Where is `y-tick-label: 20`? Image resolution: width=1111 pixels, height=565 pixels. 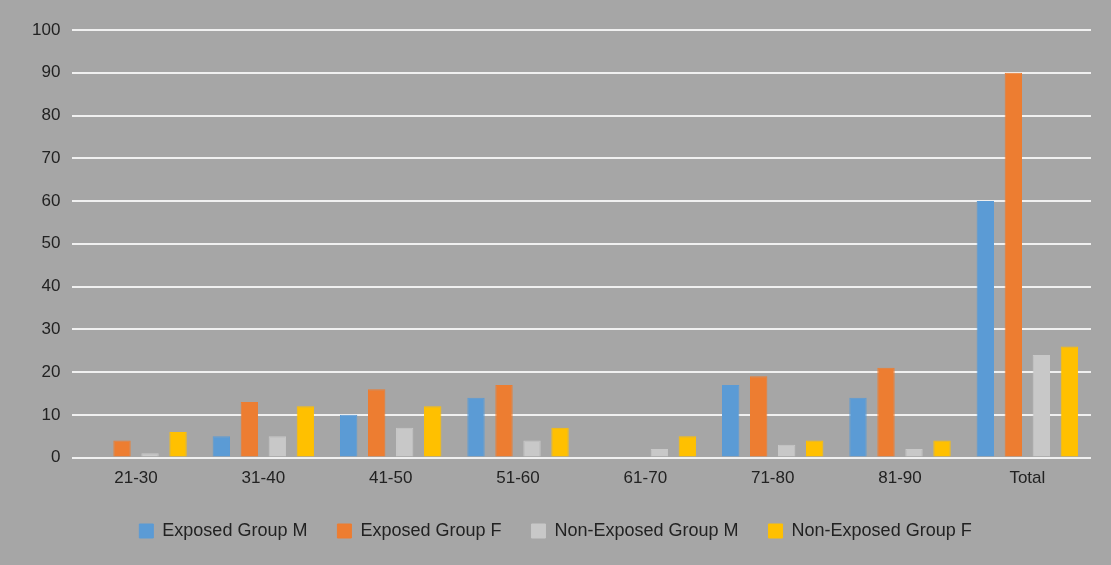
y-tick-label: 20 is located at coordinates (51, 371).